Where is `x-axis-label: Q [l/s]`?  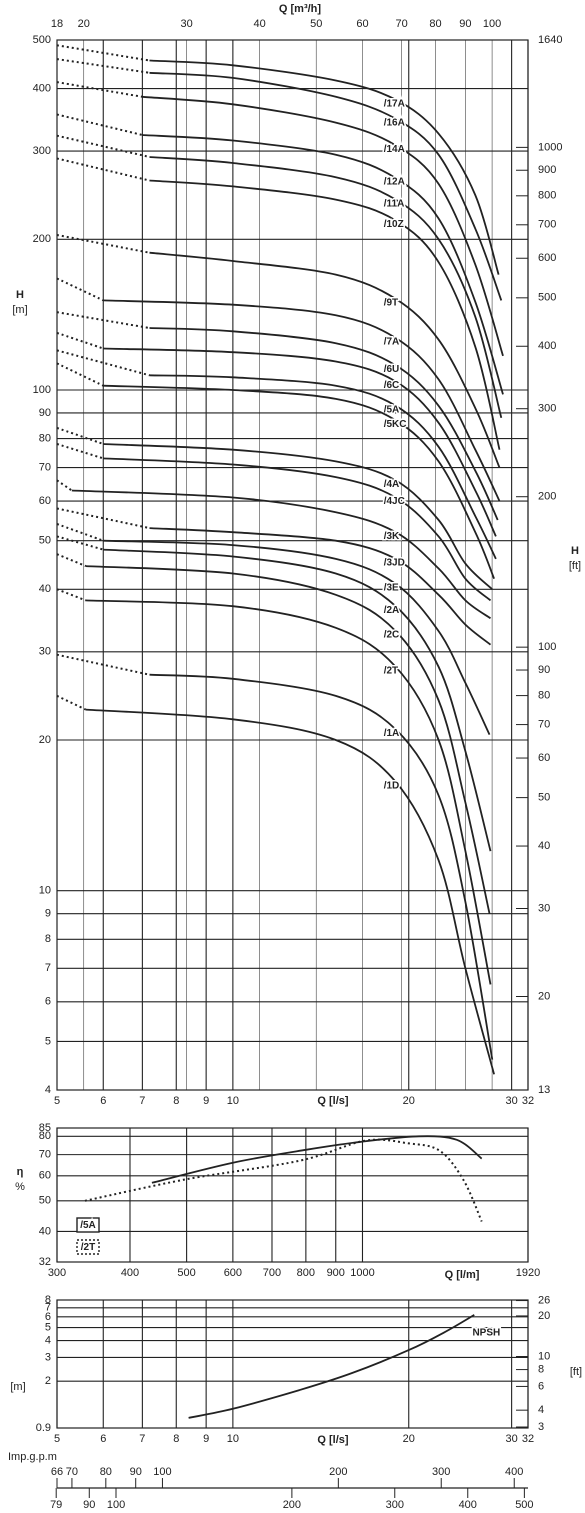 x-axis-label: Q [l/s] is located at coordinates (333, 1440).